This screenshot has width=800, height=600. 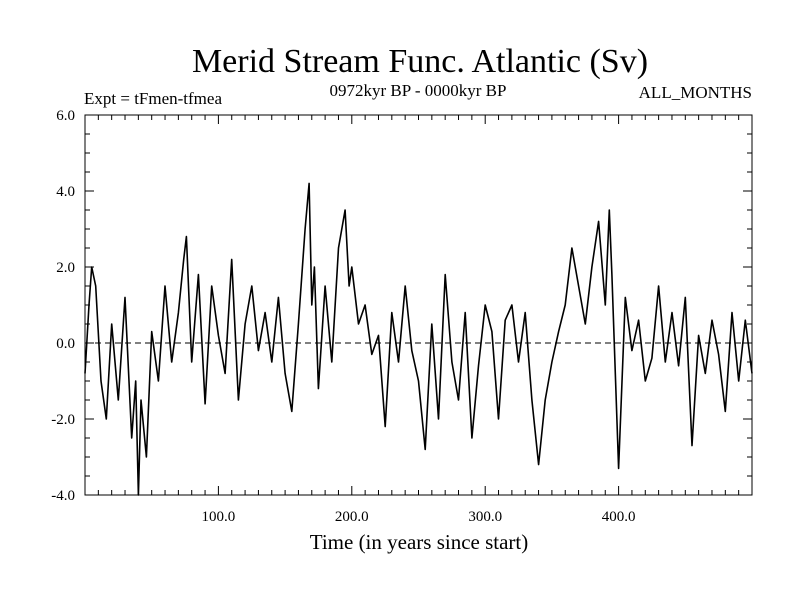 What do you see at coordinates (420, 61) in the screenshot?
I see `chart-title: Merid Stream Func. Atlantic (Sv)` at bounding box center [420, 61].